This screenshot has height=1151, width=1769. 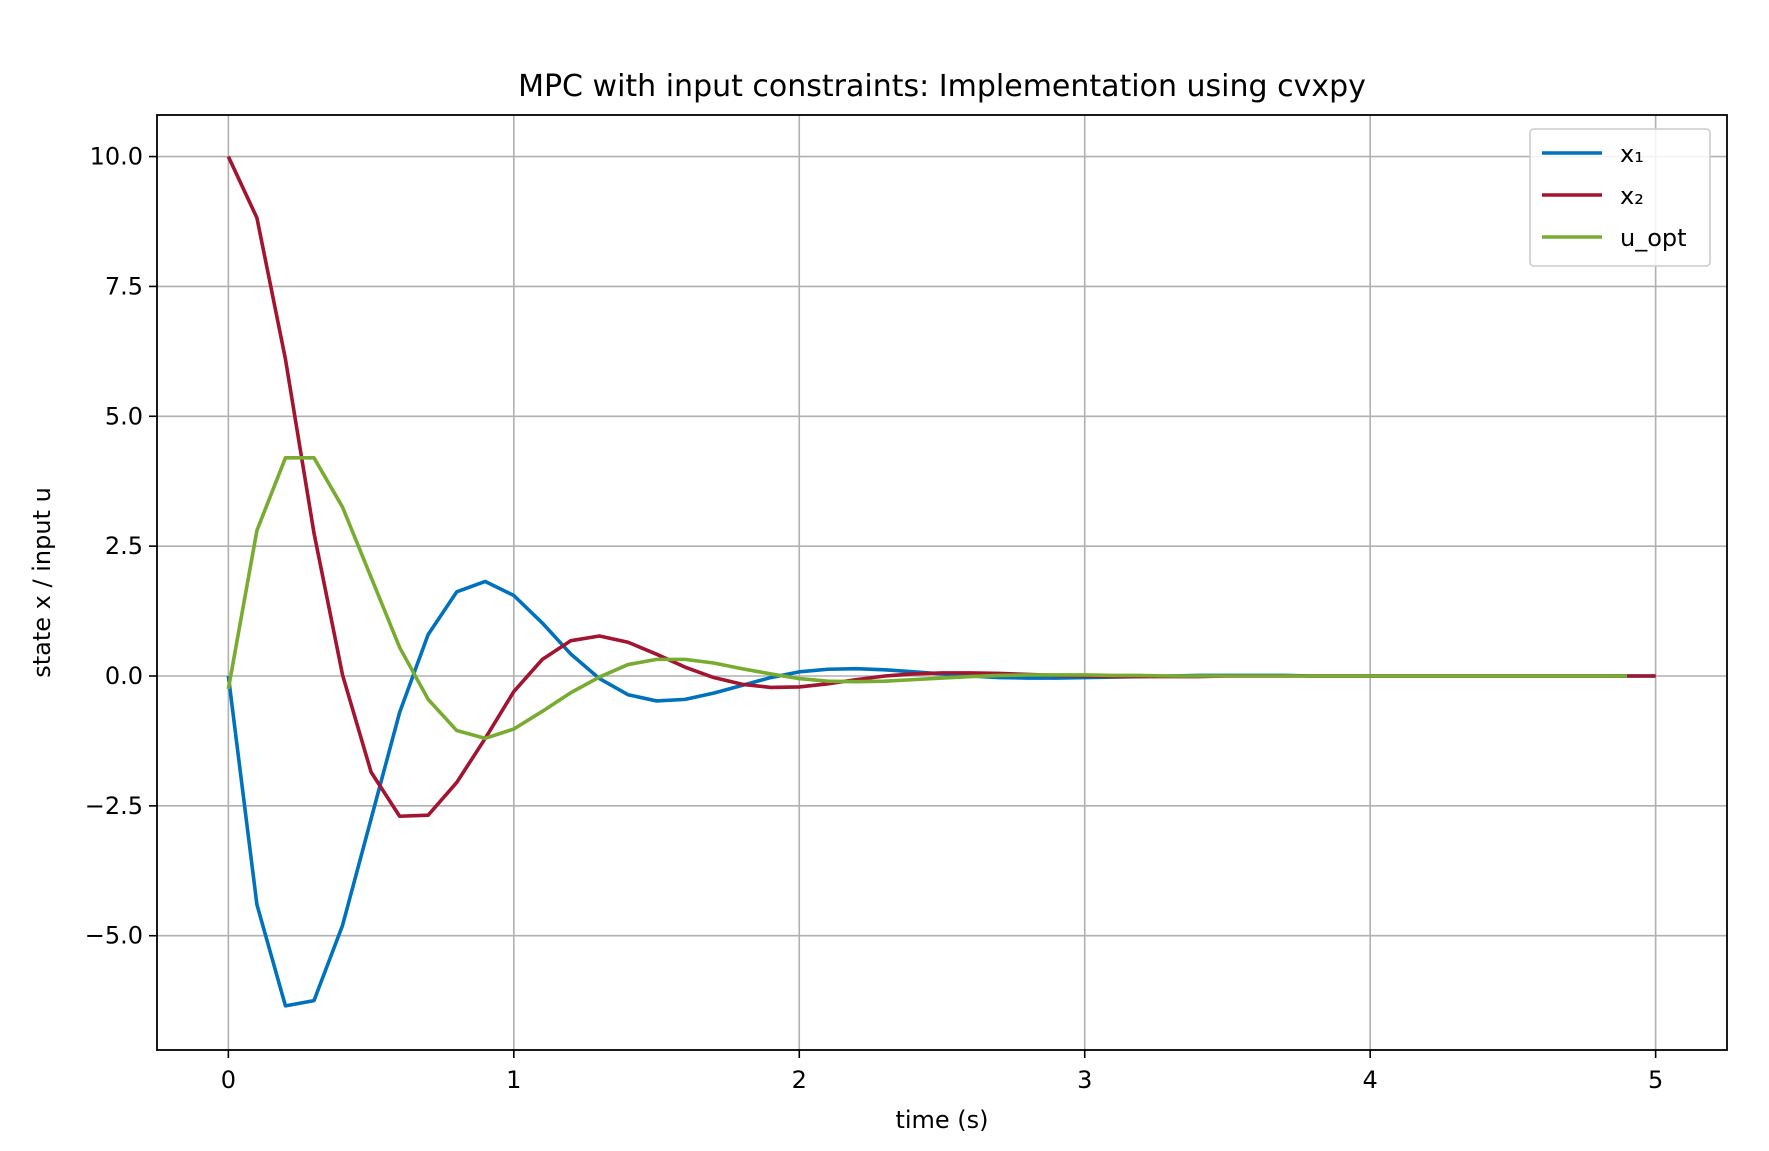 I want to click on legend-label-2: x₂, so click(x=1632, y=196).